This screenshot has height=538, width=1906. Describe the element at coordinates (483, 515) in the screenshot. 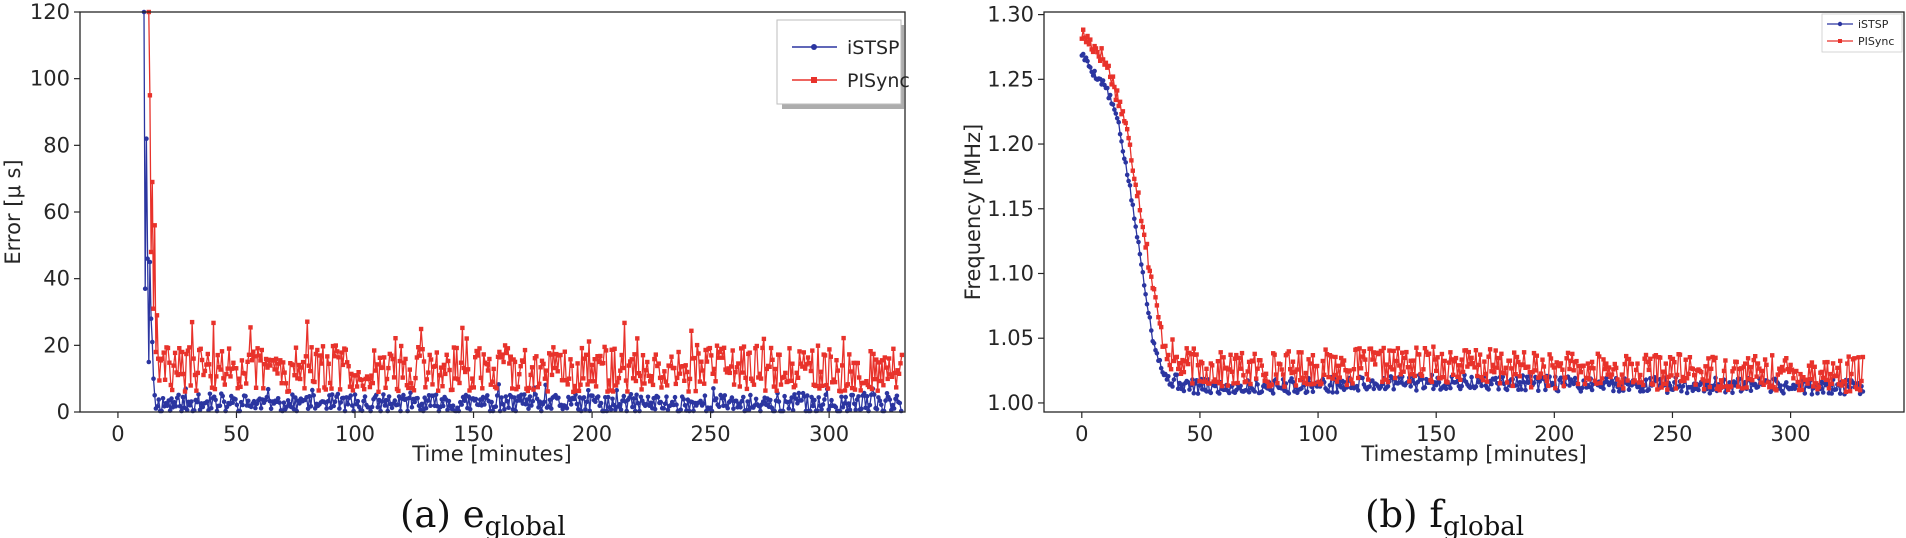

I see `chart-a-caption: (a) eglobal` at that location.